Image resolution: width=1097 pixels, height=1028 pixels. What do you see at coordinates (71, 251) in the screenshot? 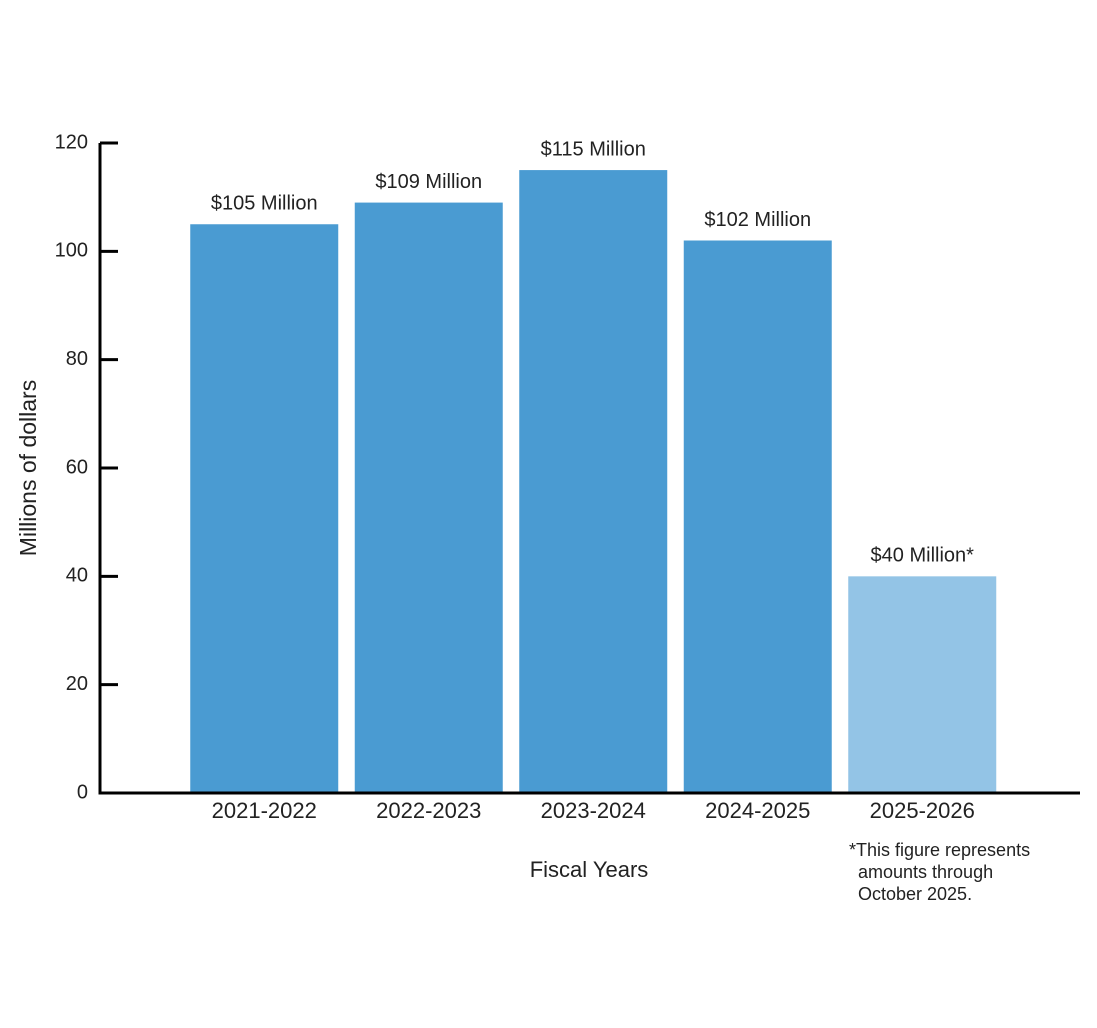
I see `y-tick-label: 100` at bounding box center [71, 251].